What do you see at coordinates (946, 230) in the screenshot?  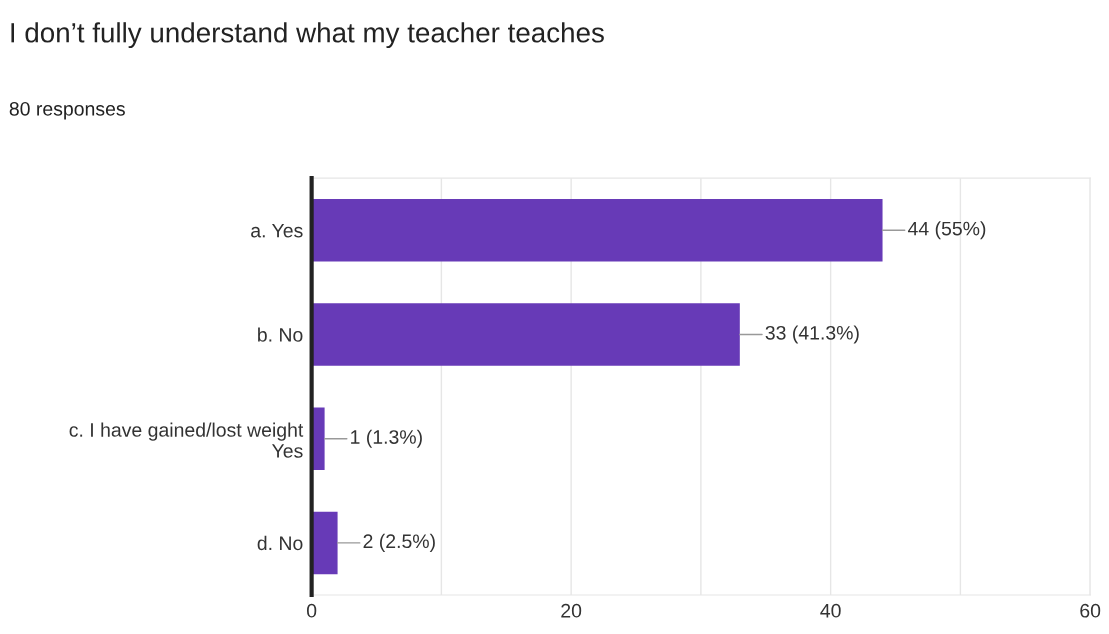 I see `data-label: 44 (55%)` at bounding box center [946, 230].